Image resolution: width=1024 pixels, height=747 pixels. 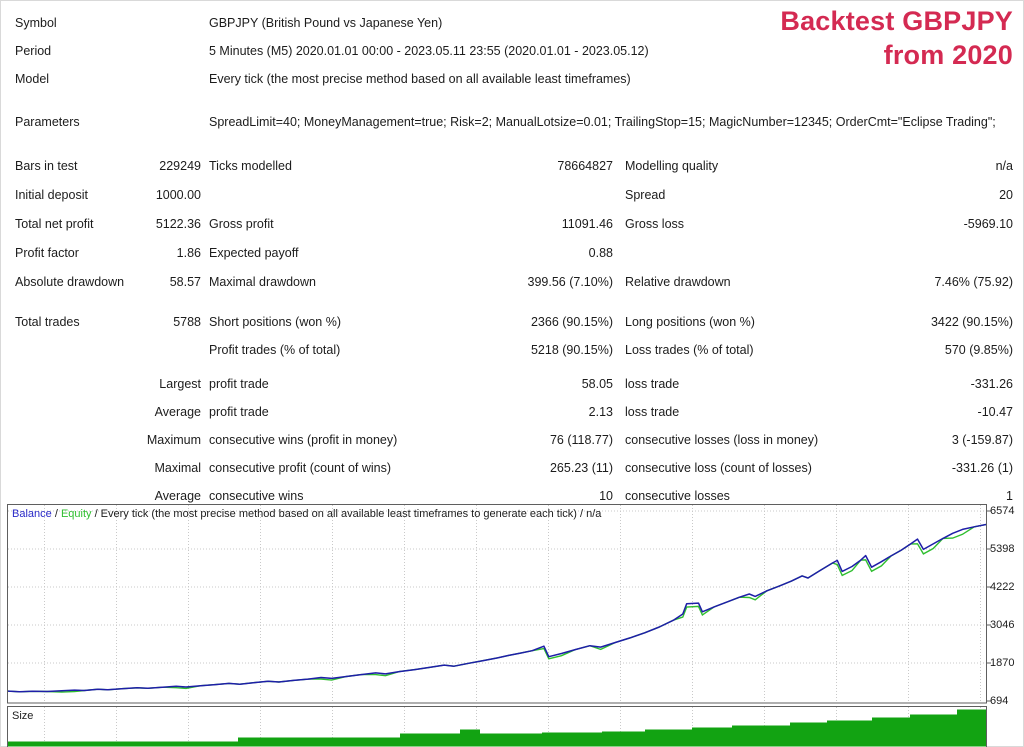 I want to click on stat-value: 229249, so click(x=180, y=165).